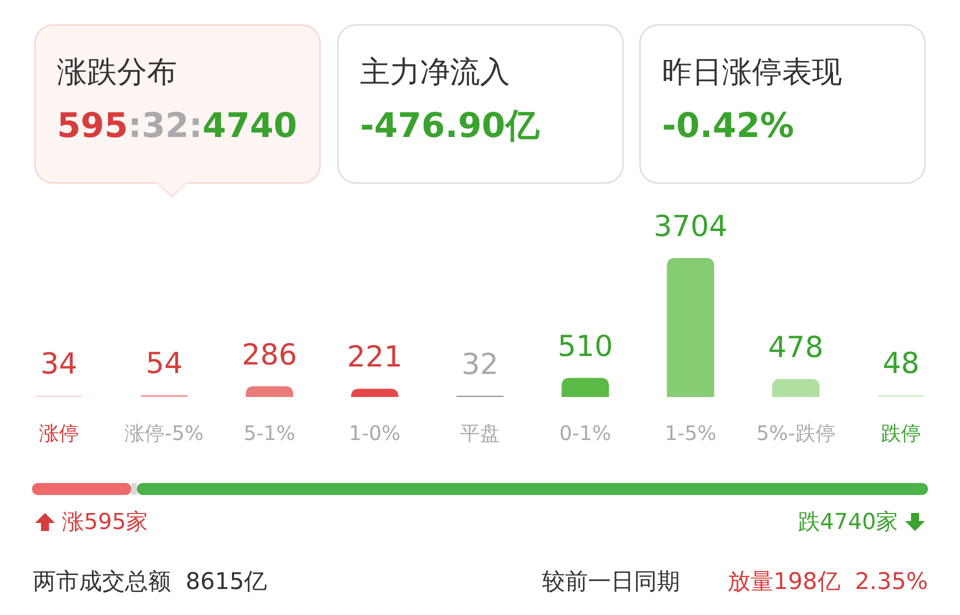 This screenshot has width=960, height=615. Describe the element at coordinates (796, 347) in the screenshot. I see `data-label: 478` at that location.